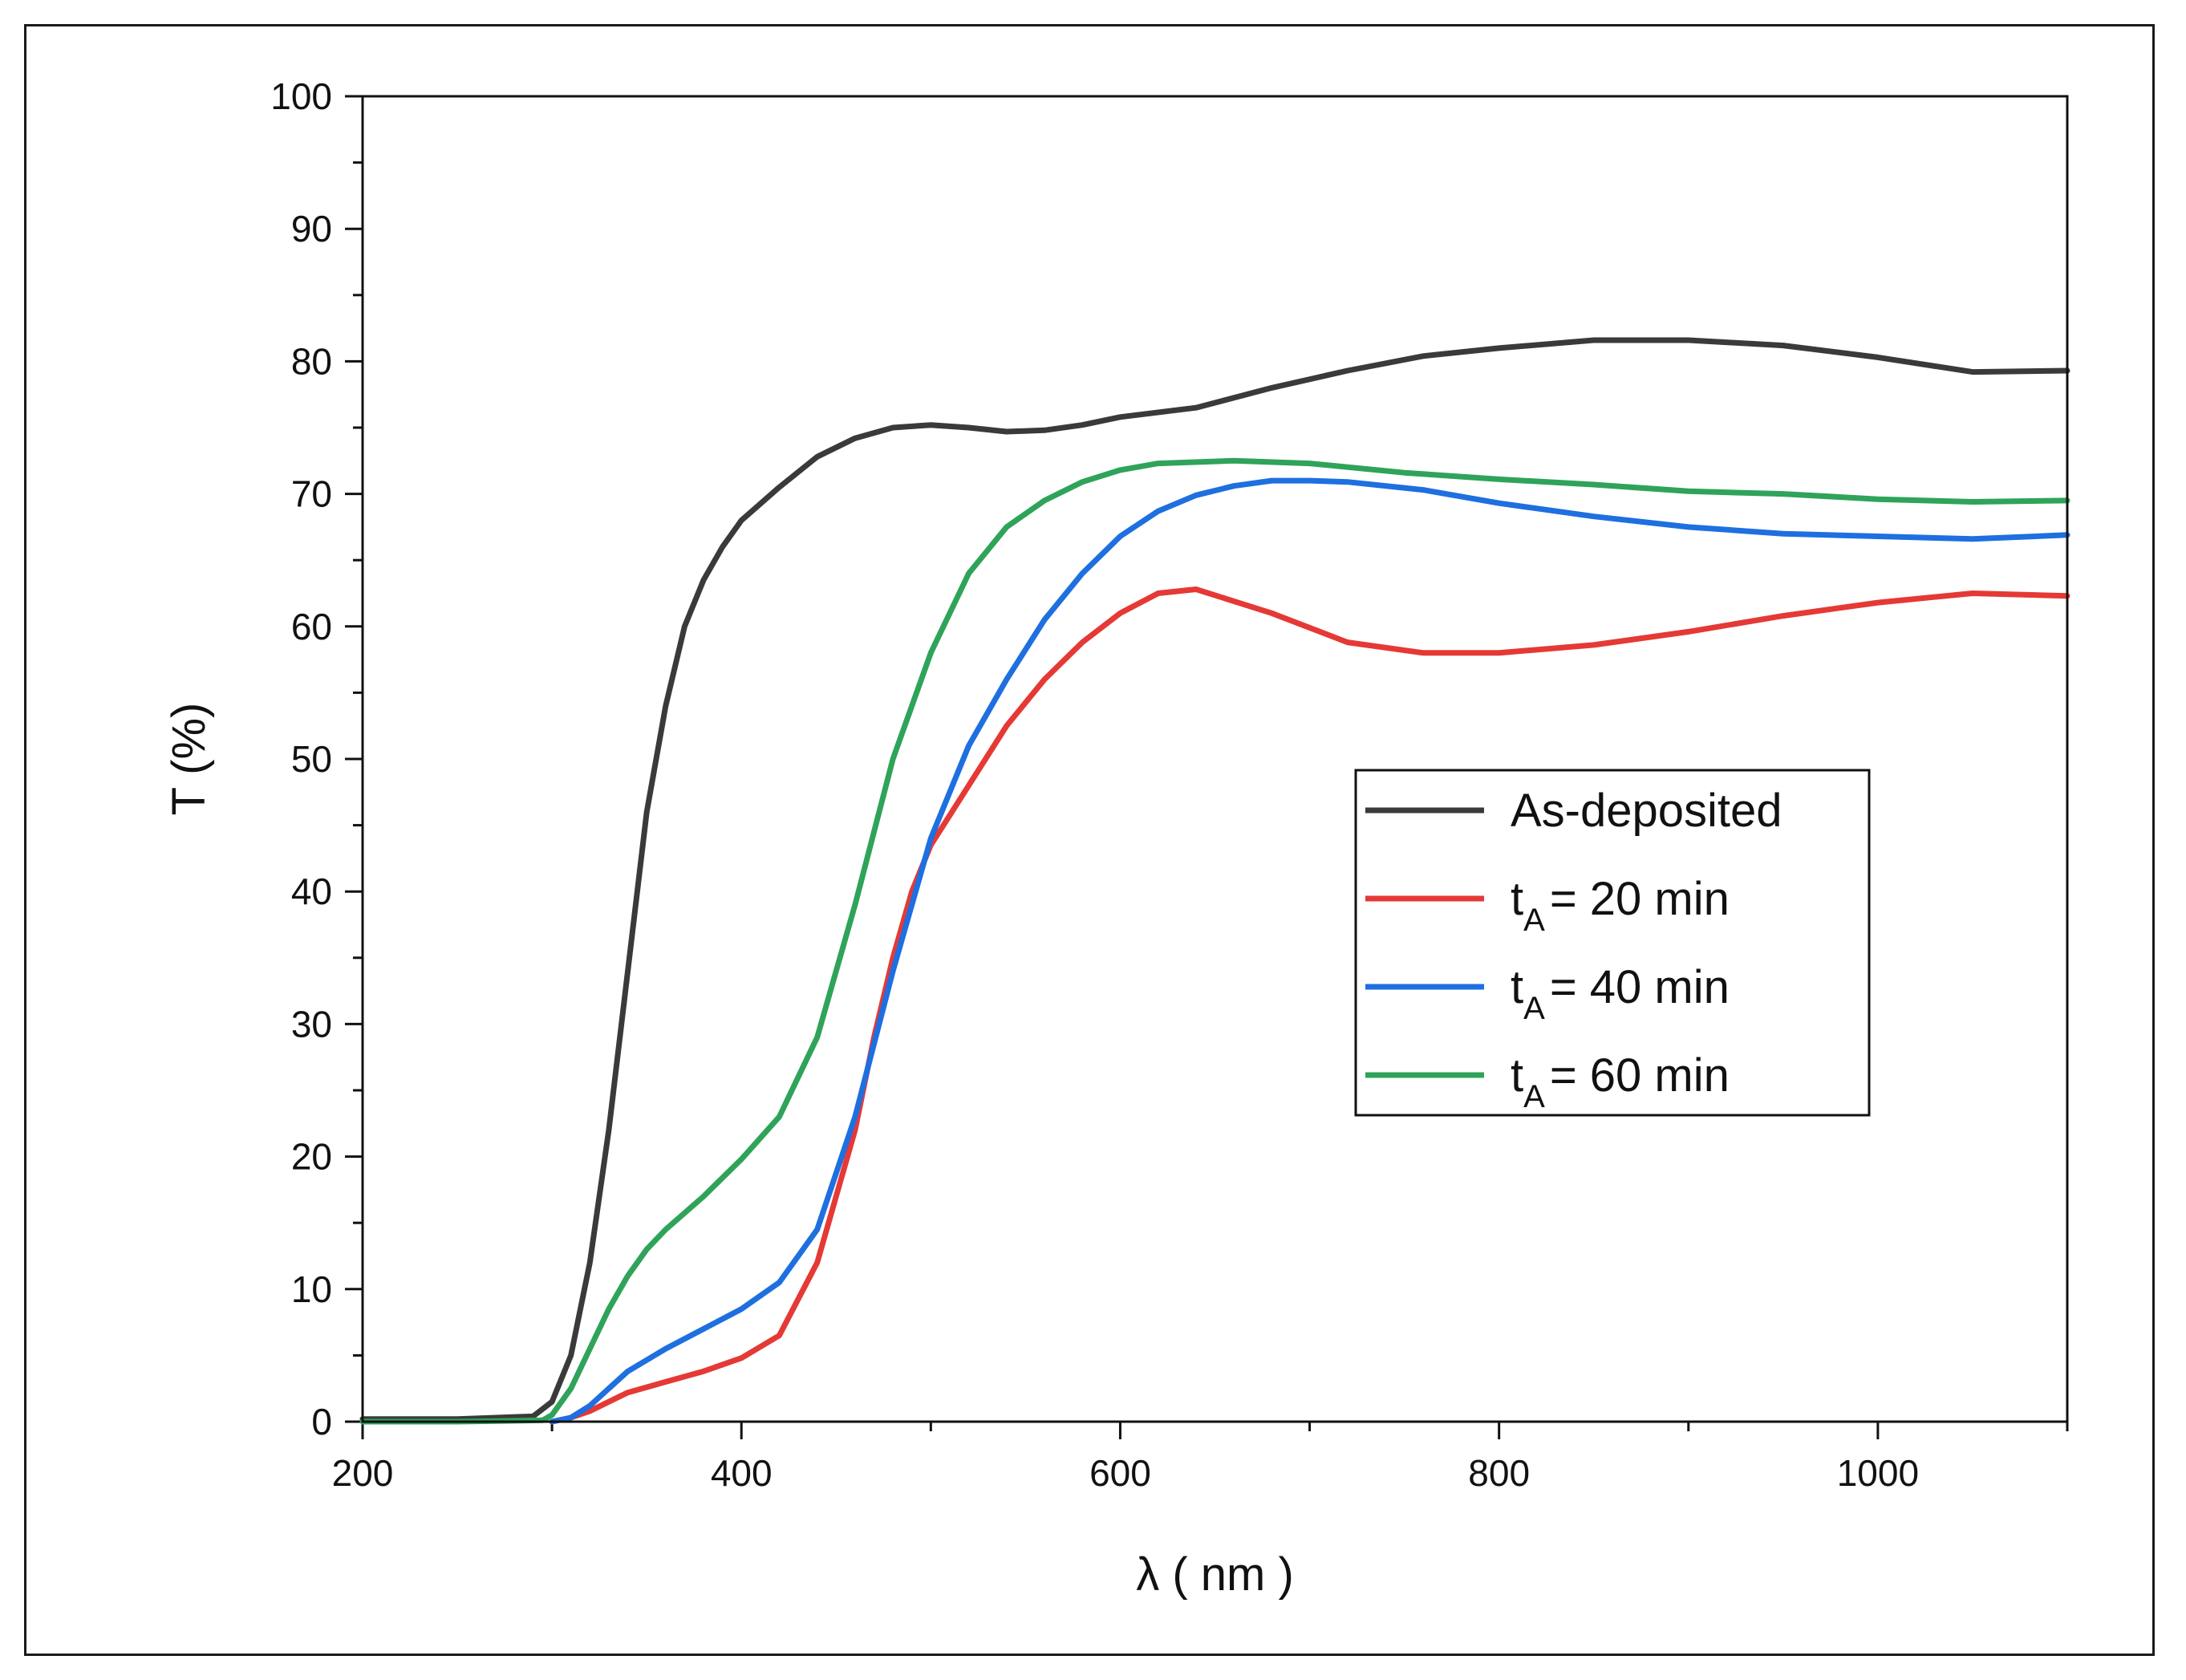 Image resolution: width=2186 pixels, height=1680 pixels. I want to click on y-tick-label: 40, so click(311, 891).